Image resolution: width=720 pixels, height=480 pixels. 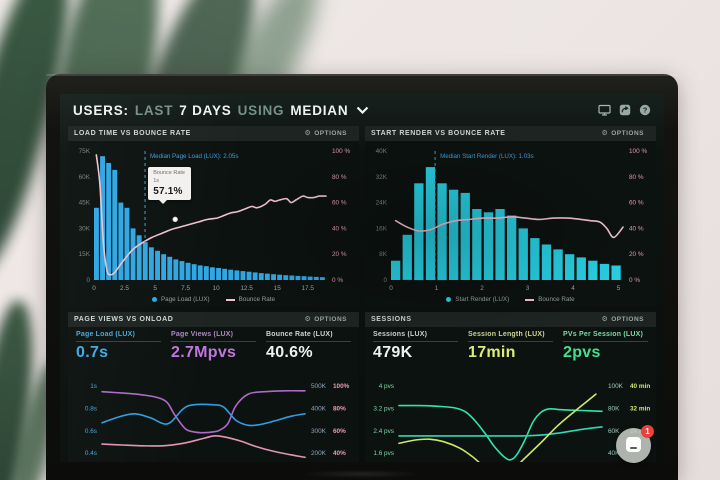 I want to click on svg-text: 60%, so click(x=339, y=431).